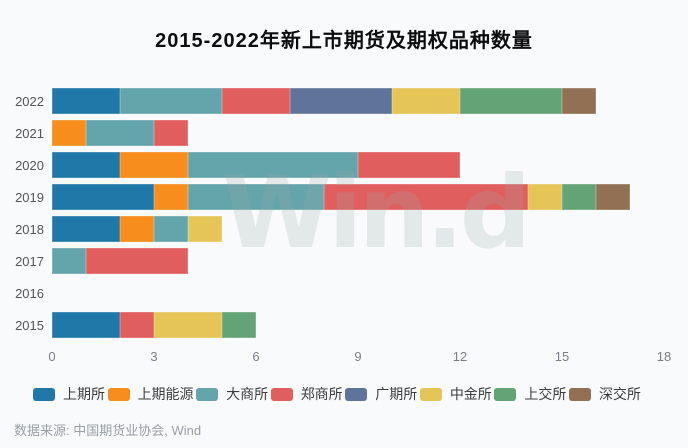 This screenshot has height=448, width=688. What do you see at coordinates (344, 41) in the screenshot?
I see `chart-title: 2015-2022年新上市期货及期权品种数量` at bounding box center [344, 41].